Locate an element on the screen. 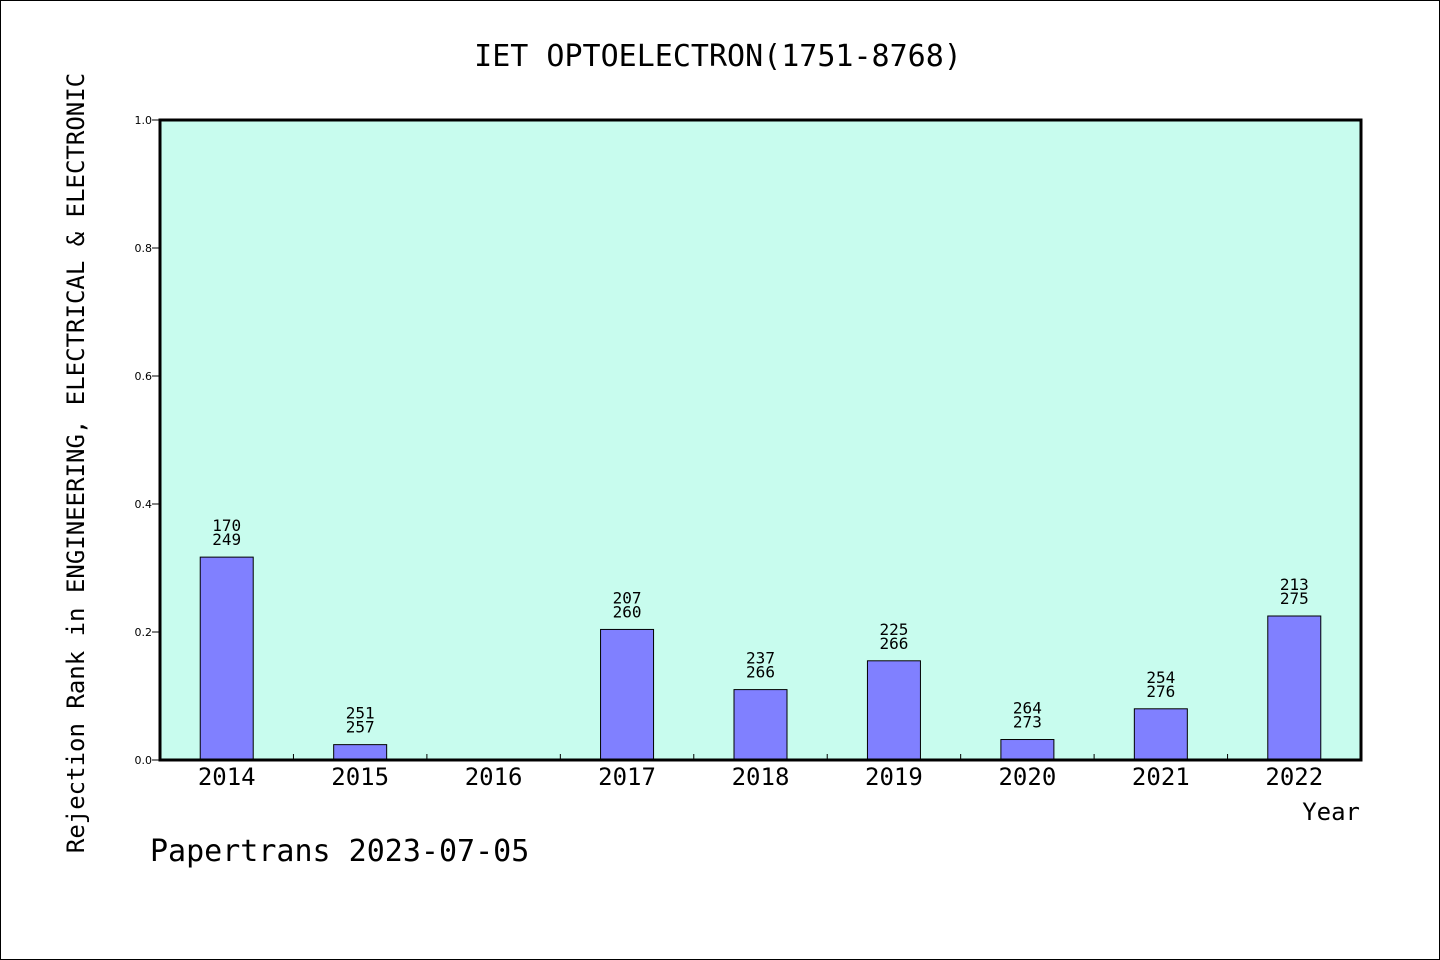  x-tick-label: 2017 is located at coordinates (627, 777).